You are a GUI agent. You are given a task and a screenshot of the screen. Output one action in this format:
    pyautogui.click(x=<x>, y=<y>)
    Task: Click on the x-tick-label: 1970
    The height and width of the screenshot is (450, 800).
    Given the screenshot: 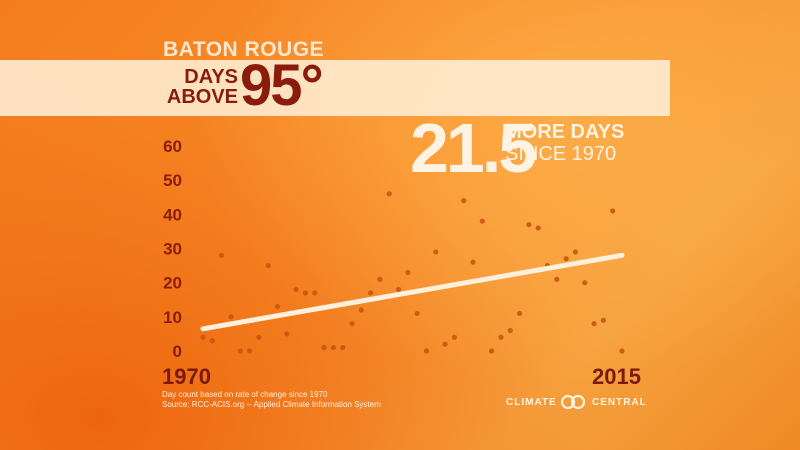 What is the action you would take?
    pyautogui.click(x=186, y=376)
    